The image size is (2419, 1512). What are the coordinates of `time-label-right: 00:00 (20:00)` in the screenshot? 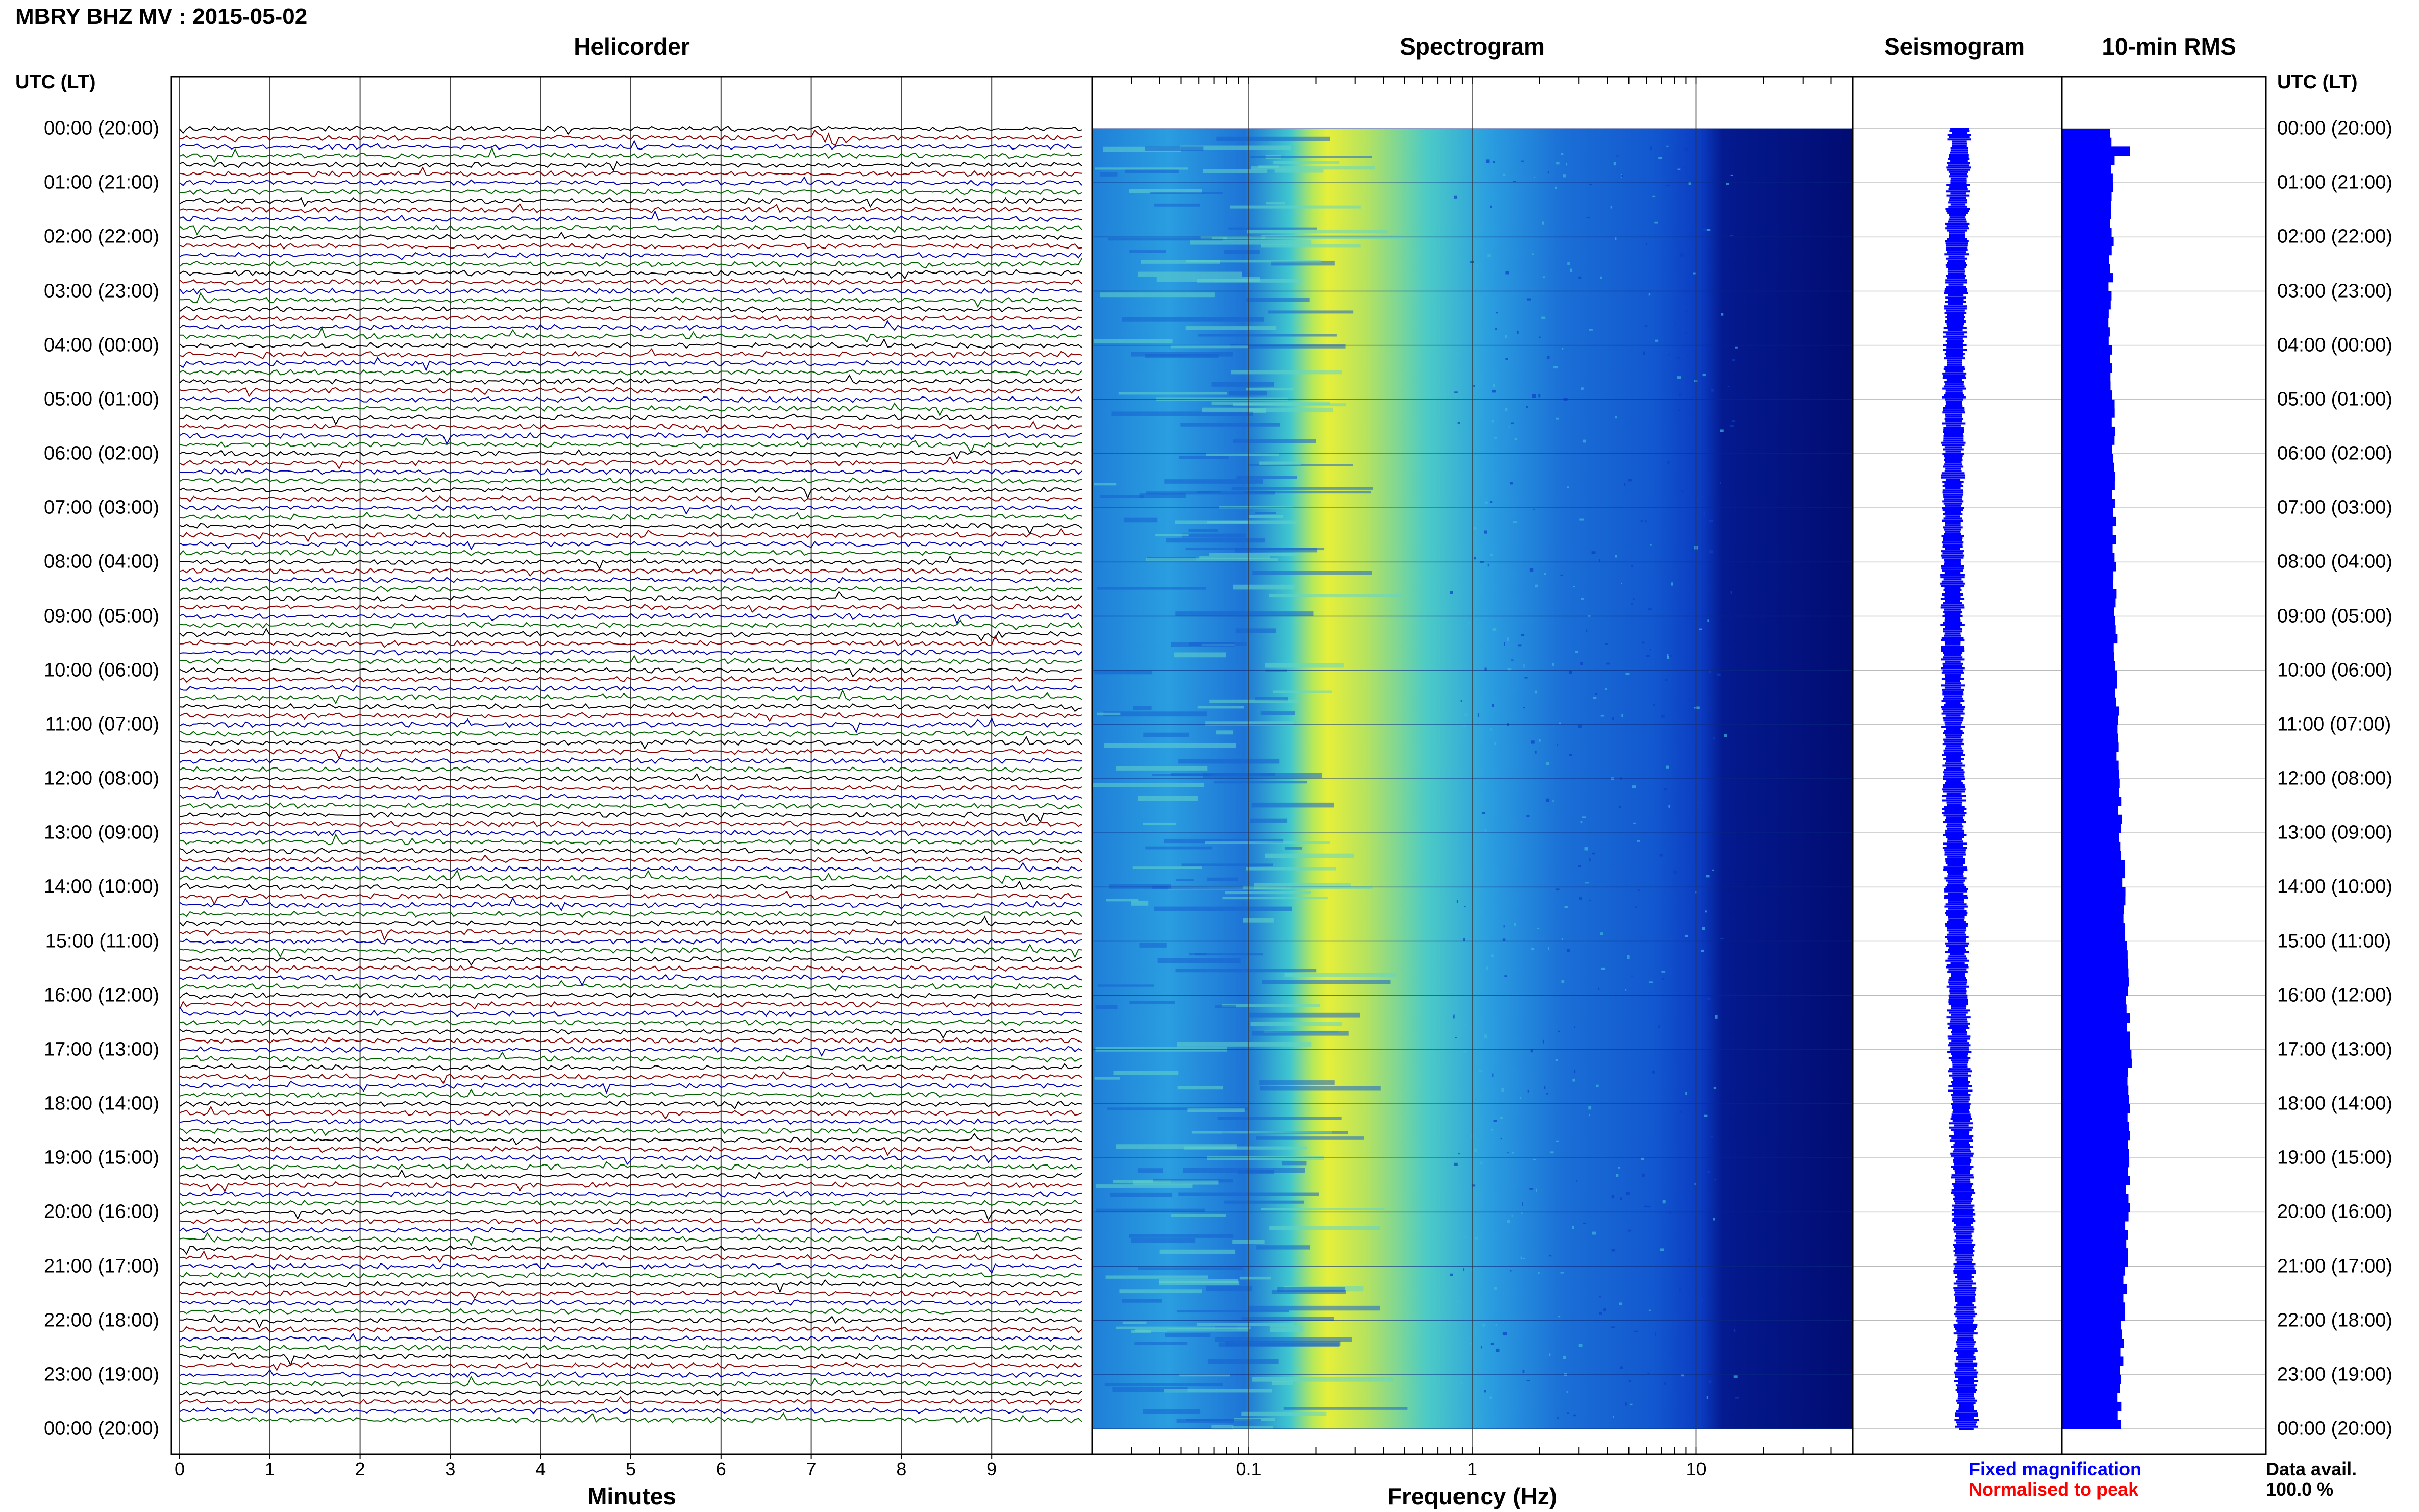 It's located at (2335, 1429).